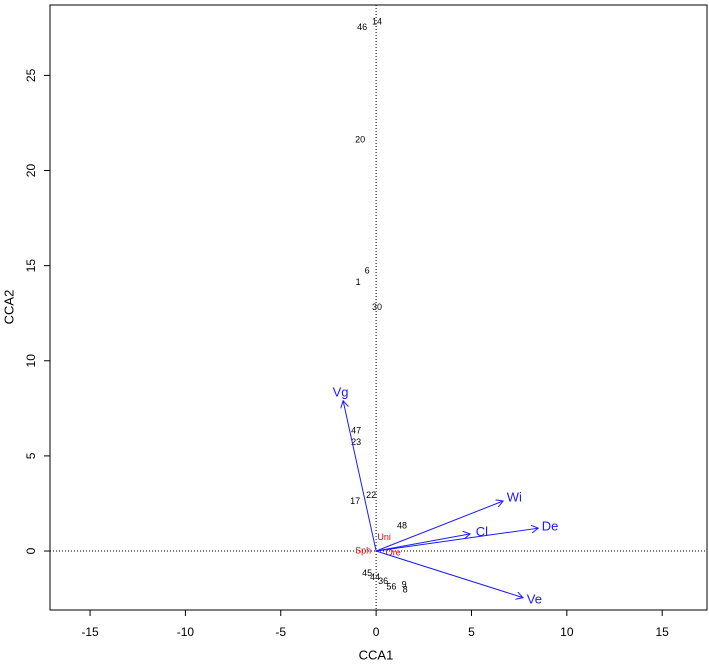  I want to click on y-tick-label: 10, so click(31, 361).